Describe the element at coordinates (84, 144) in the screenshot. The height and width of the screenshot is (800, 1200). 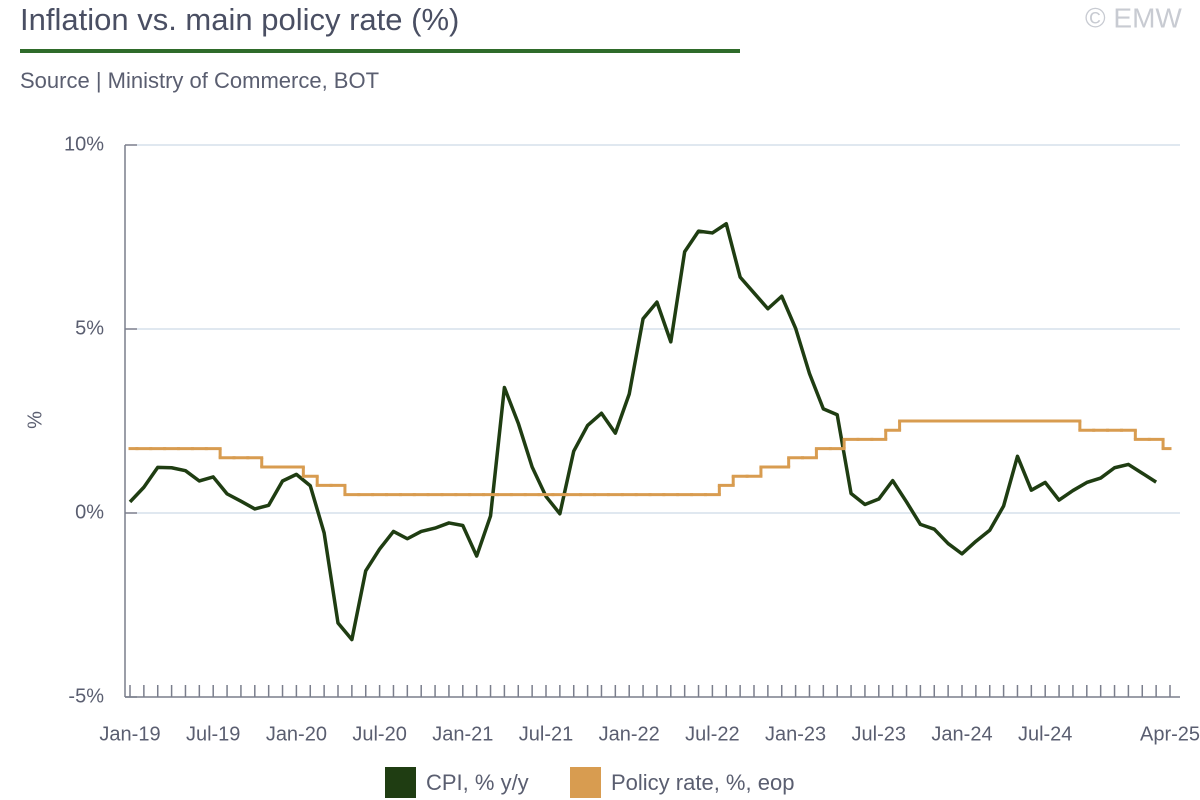
I see `y-tick-label: 10%` at that location.